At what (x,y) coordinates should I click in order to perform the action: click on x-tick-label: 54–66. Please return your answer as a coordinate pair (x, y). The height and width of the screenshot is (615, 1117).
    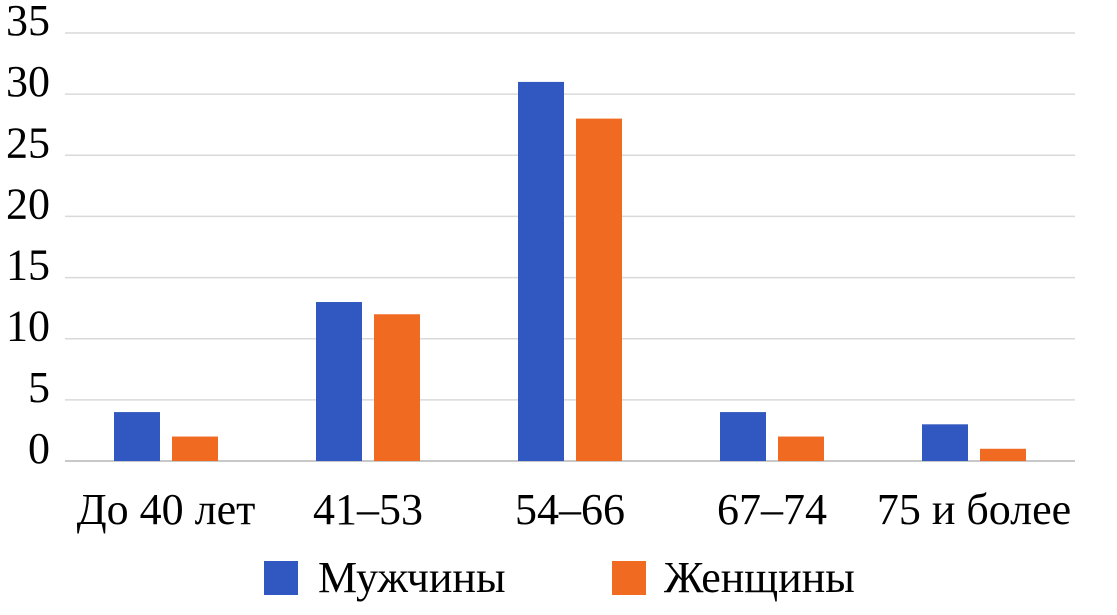
    Looking at the image, I should click on (570, 509).